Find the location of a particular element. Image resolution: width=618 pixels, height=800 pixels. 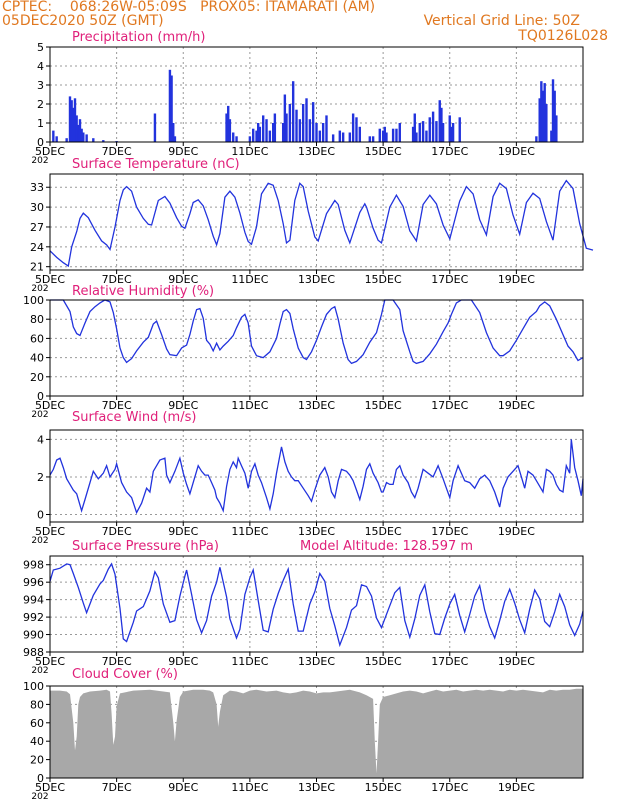

y-tick-label: 33 is located at coordinates (37, 187).